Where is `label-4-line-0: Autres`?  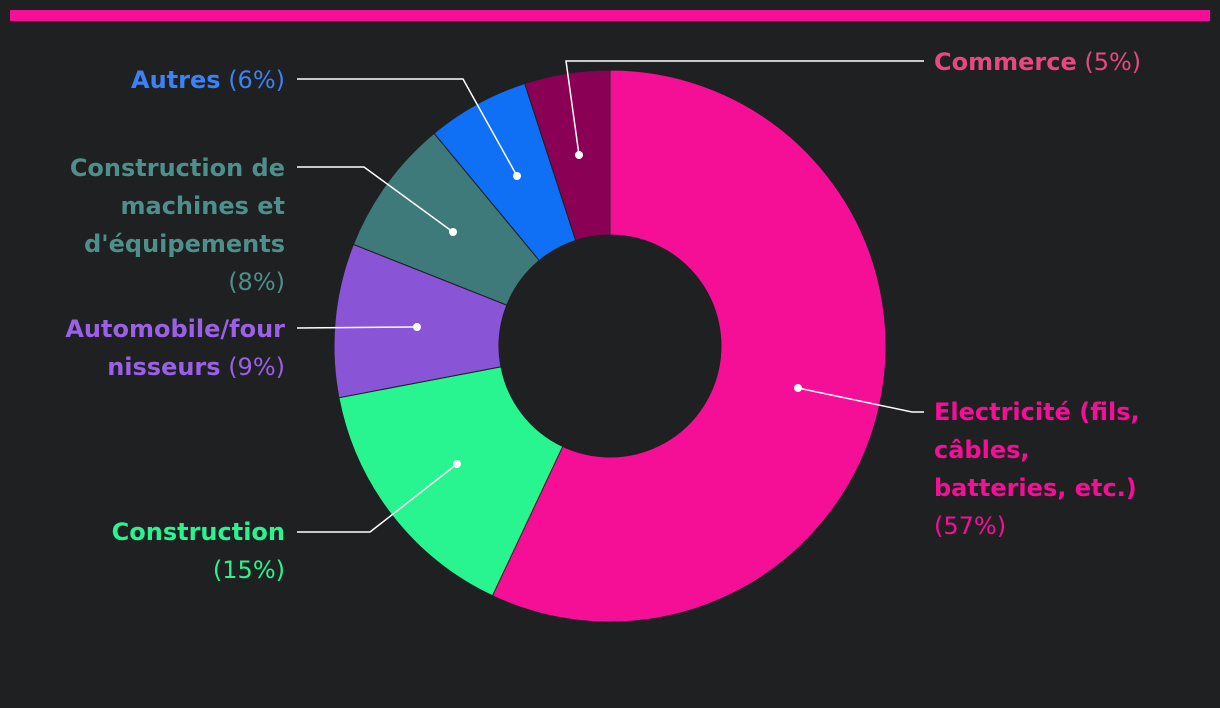
label-4-line-0: Autres is located at coordinates (176, 80).